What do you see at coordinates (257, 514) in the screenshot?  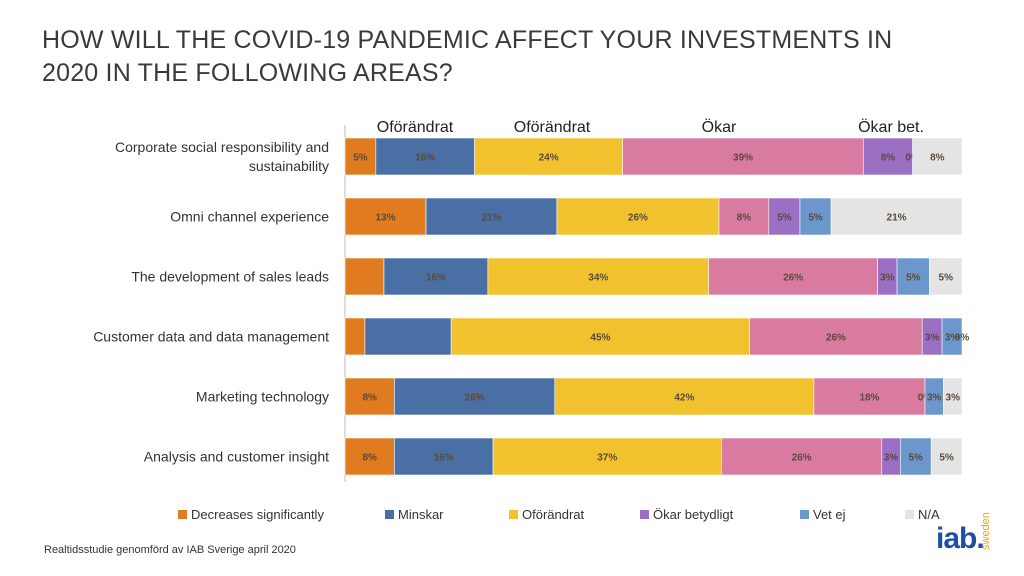 I see `legend-label: Decreases significantly` at bounding box center [257, 514].